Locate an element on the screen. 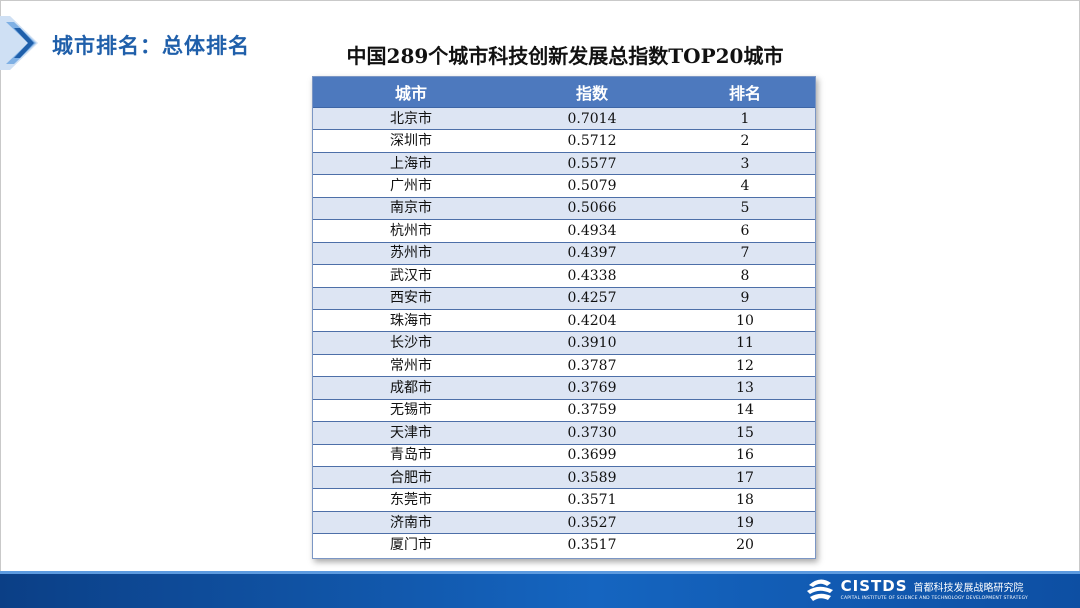 Image resolution: width=1080 pixels, height=608 pixels. city-cell: 天津市 is located at coordinates (411, 433).